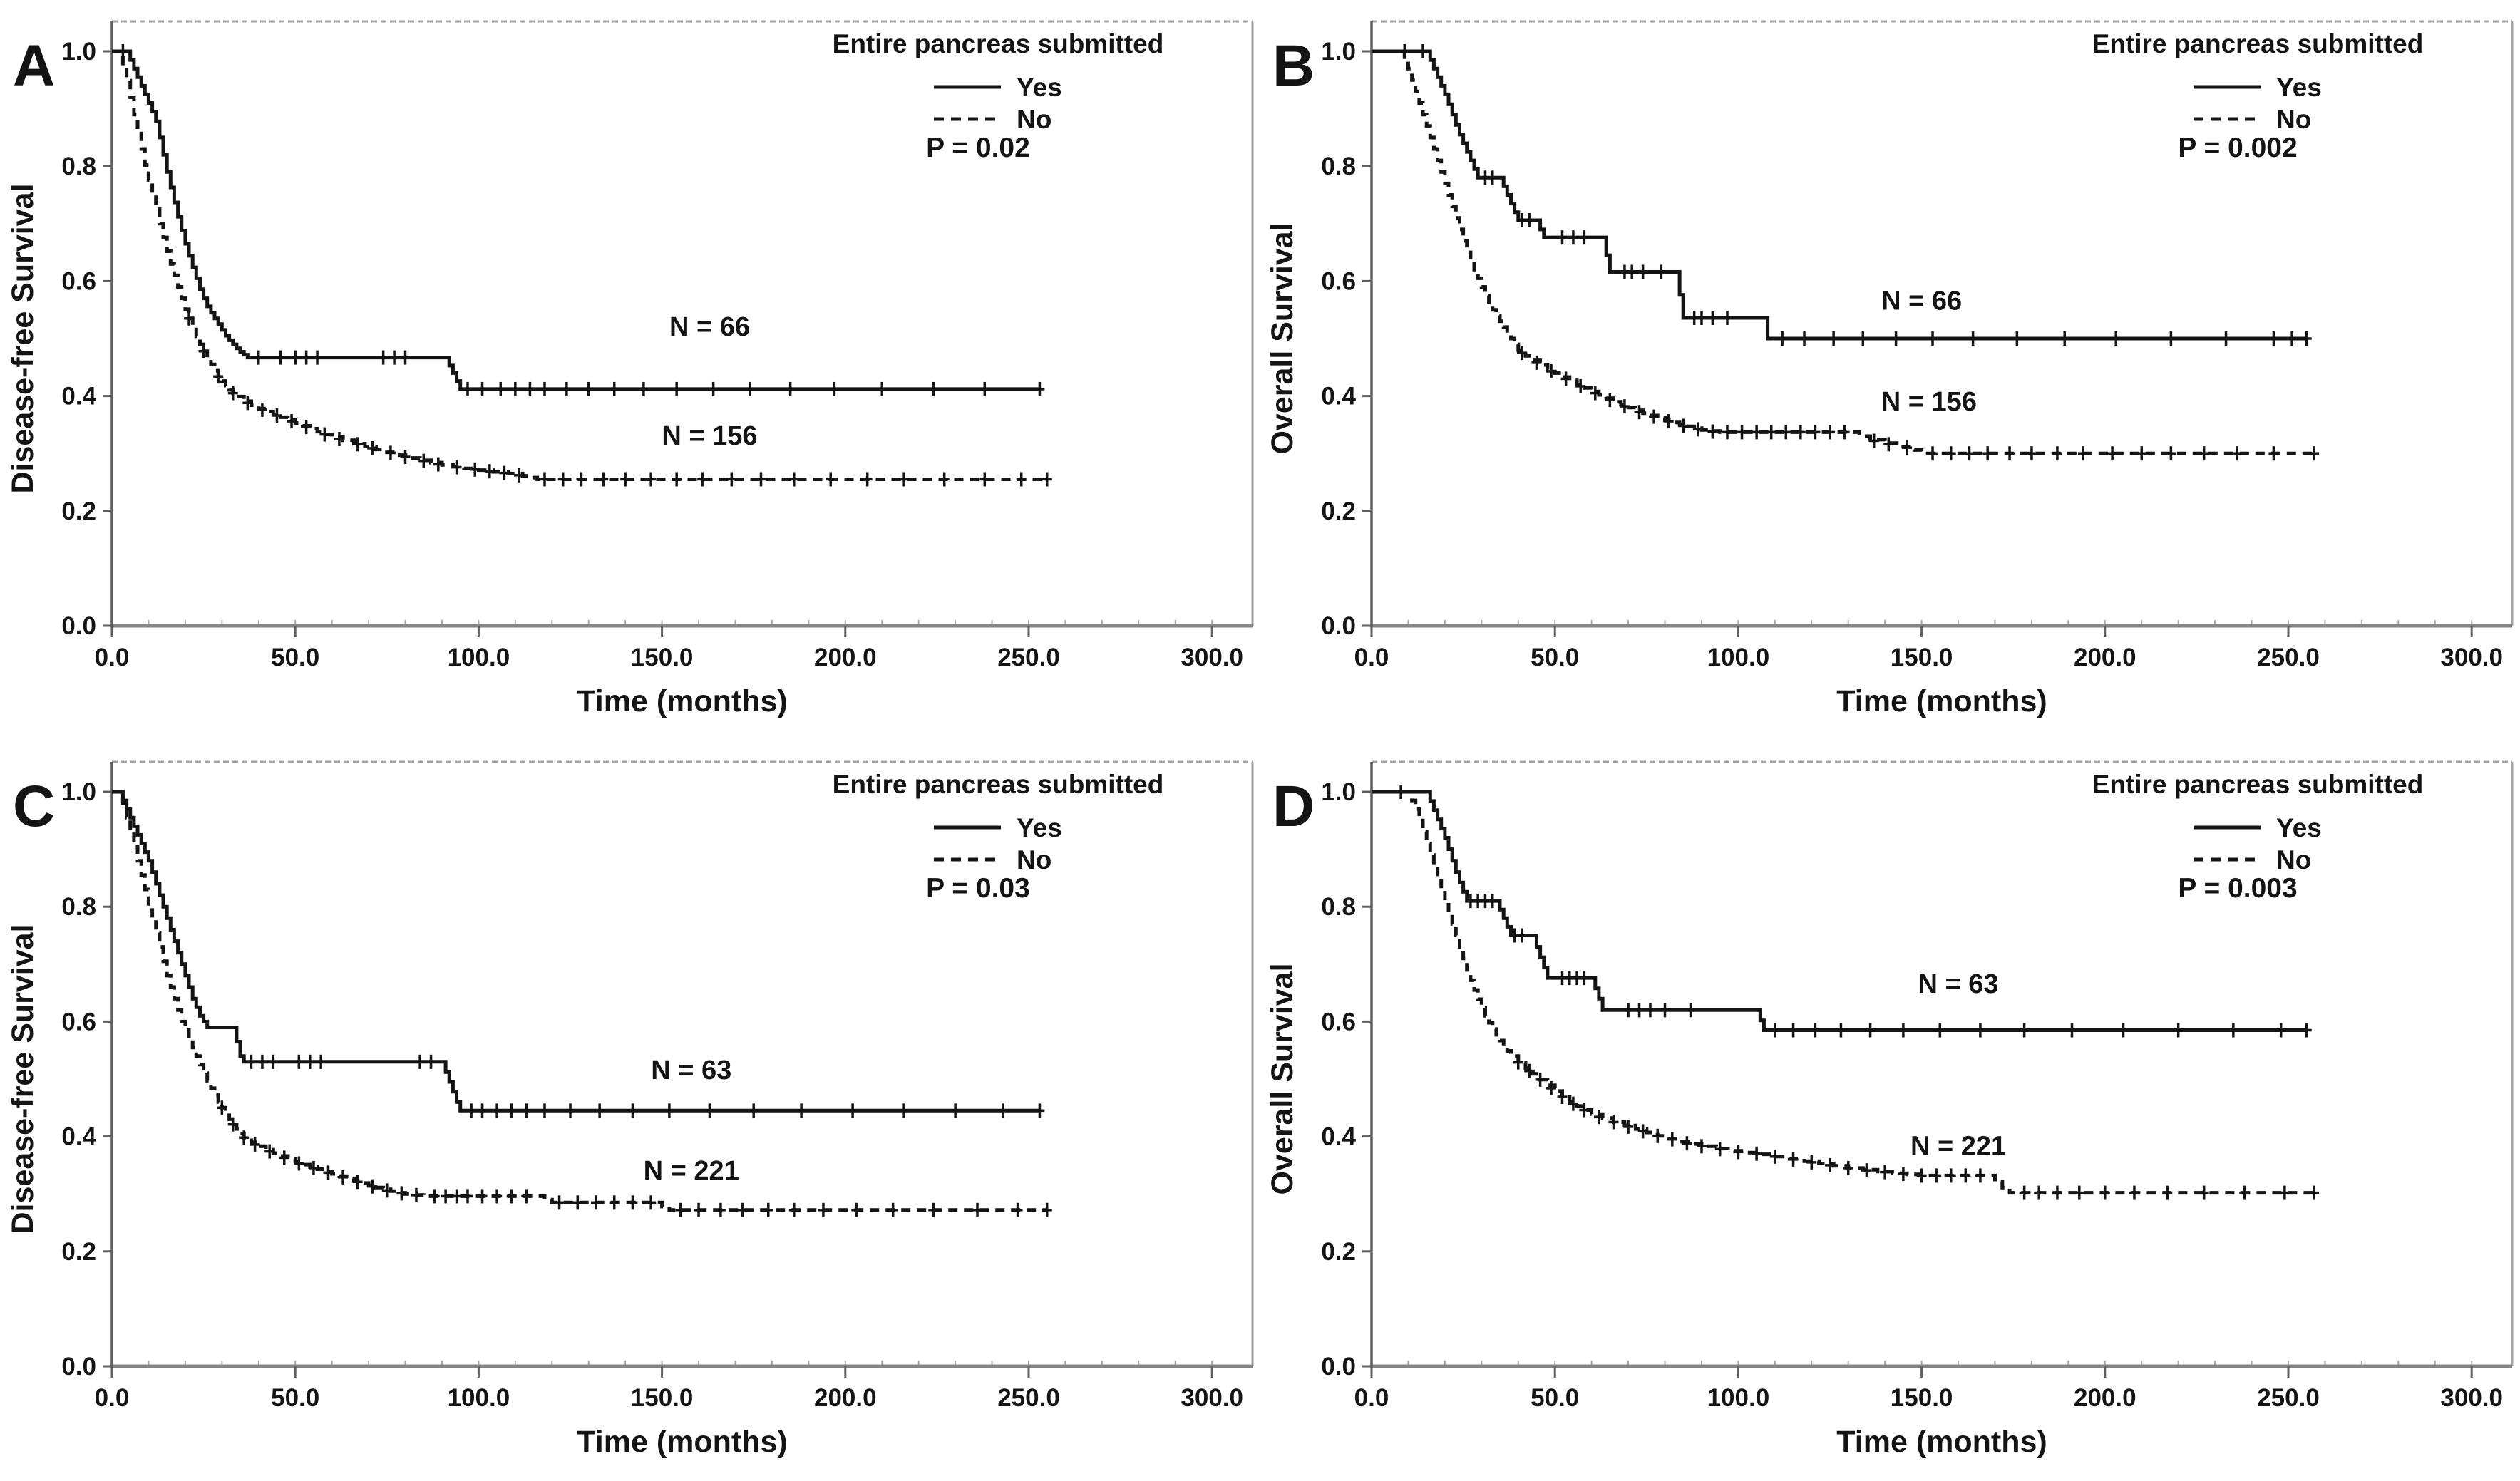  Describe the element at coordinates (998, 96) in the screenshot. I see `legend: Entire pancreas submitted Yes NoP = 0.02` at that location.